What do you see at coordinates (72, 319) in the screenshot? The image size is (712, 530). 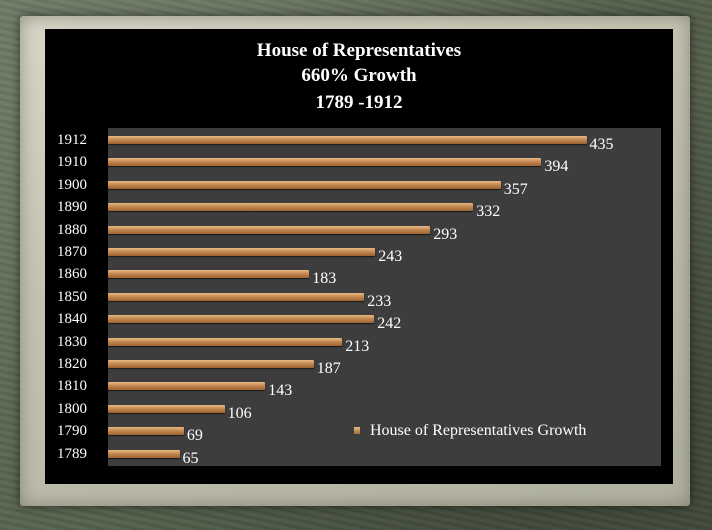 I see `category-label: 1840` at bounding box center [72, 319].